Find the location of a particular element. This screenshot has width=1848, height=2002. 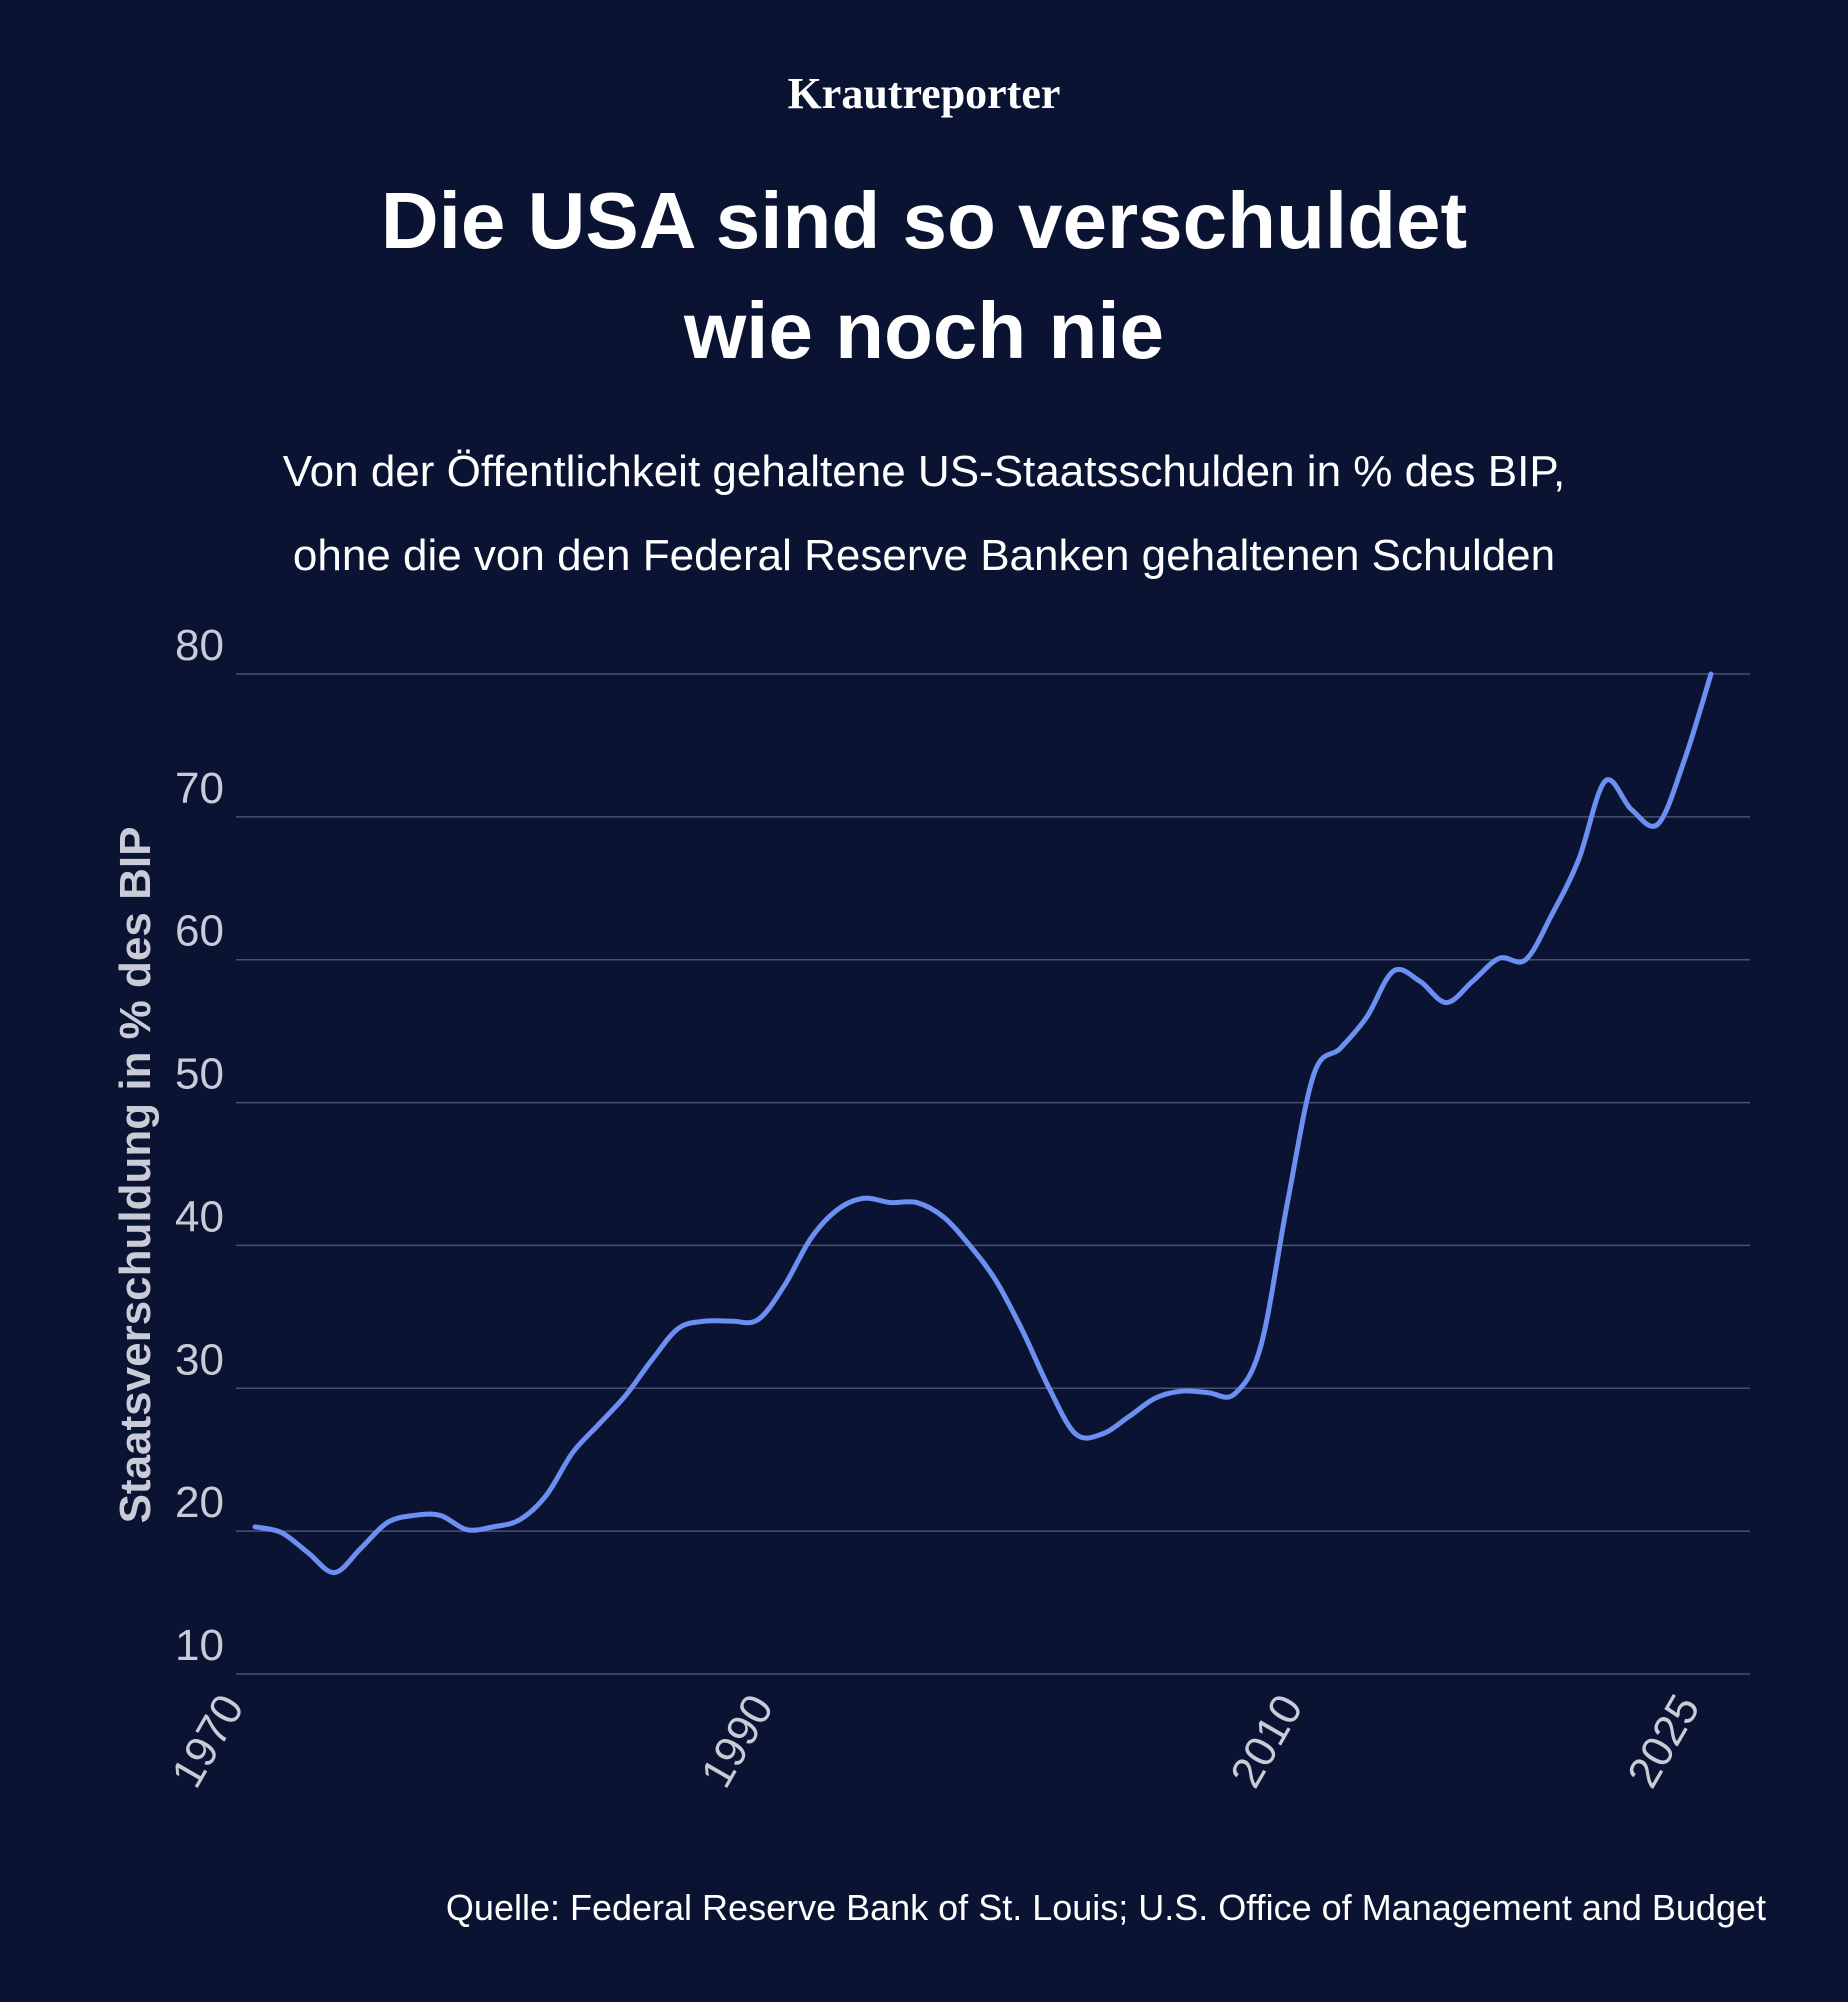

y-tick-label: 60 is located at coordinates (199, 931).